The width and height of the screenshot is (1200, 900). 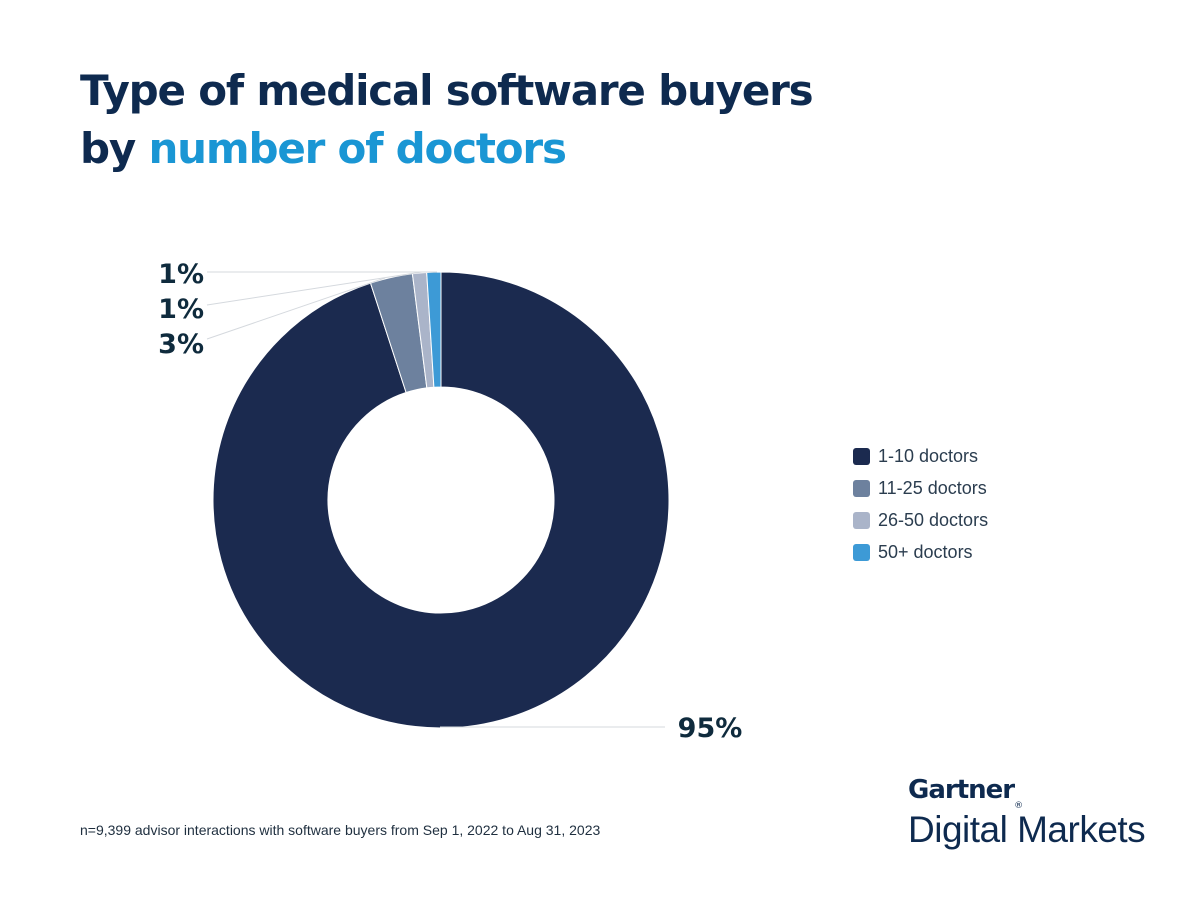 What do you see at coordinates (181, 344) in the screenshot?
I see `slice-label: 3%` at bounding box center [181, 344].